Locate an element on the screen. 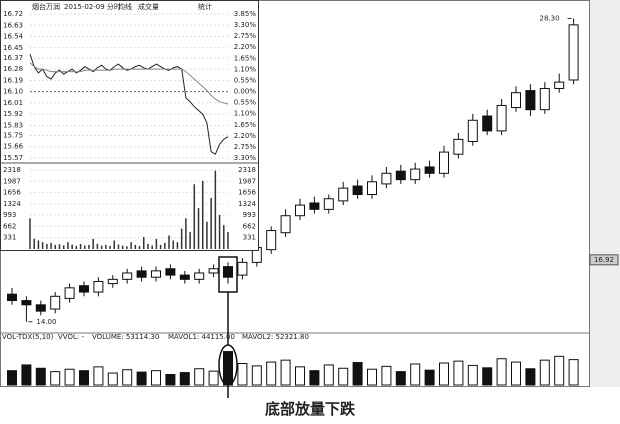 This screenshot has width=620, height=424. y-tick-label: 331 is located at coordinates (9, 238).